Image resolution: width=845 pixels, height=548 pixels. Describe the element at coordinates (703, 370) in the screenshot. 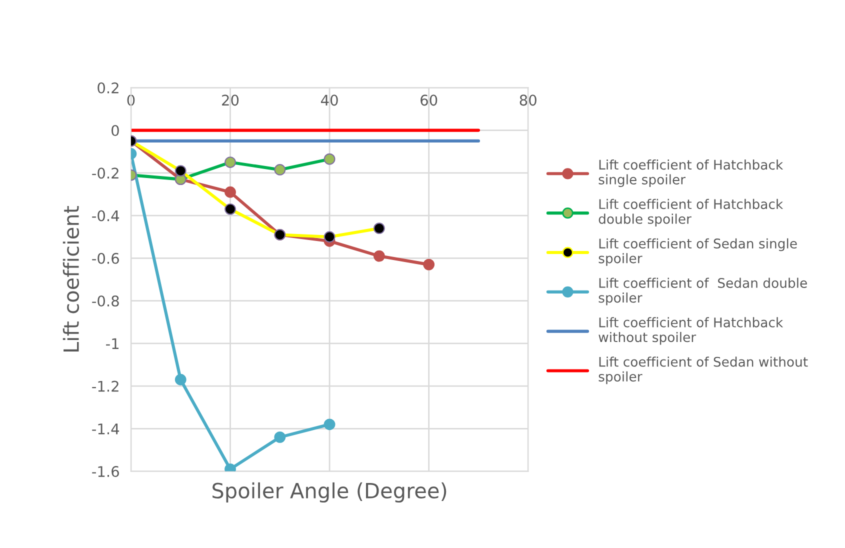

I see `legend-label: Lift coefficient of Sedan without spoiler` at that location.